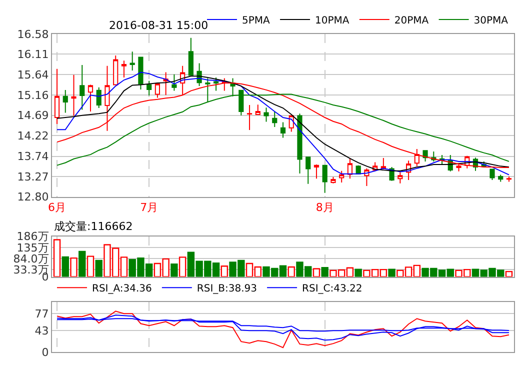 The width and height of the screenshot is (520, 365). Describe the element at coordinates (33, 115) in the screenshot. I see `y-tick-label: 14.69` at that location.